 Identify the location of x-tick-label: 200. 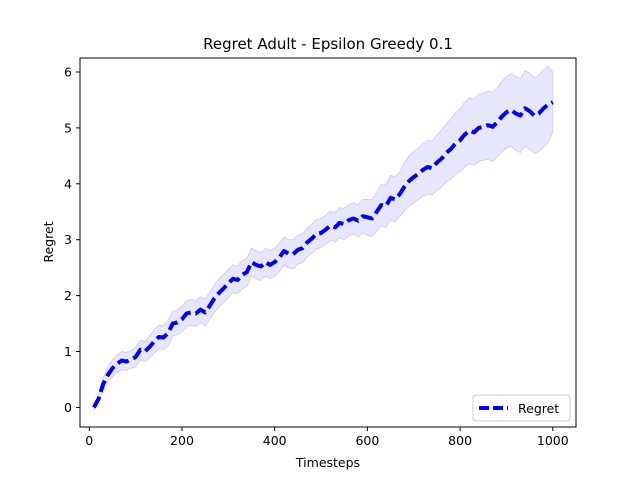
(182, 440).